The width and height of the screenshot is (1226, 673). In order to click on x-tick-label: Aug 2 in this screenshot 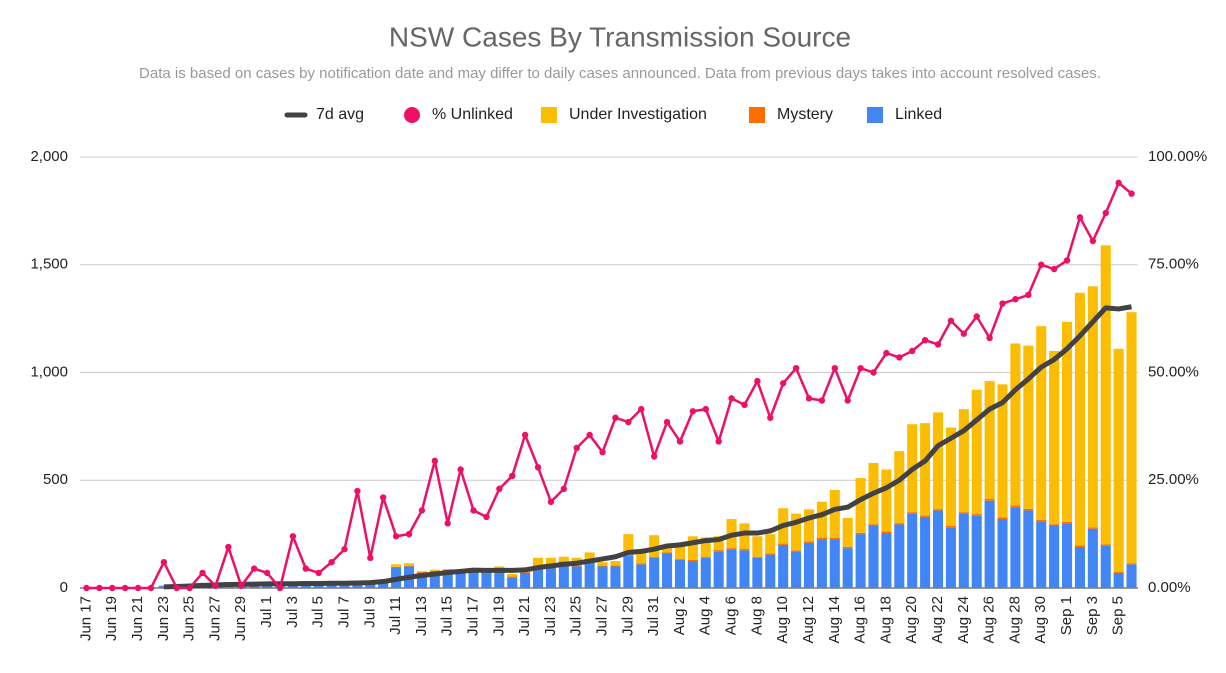, I will do `click(679, 615)`.